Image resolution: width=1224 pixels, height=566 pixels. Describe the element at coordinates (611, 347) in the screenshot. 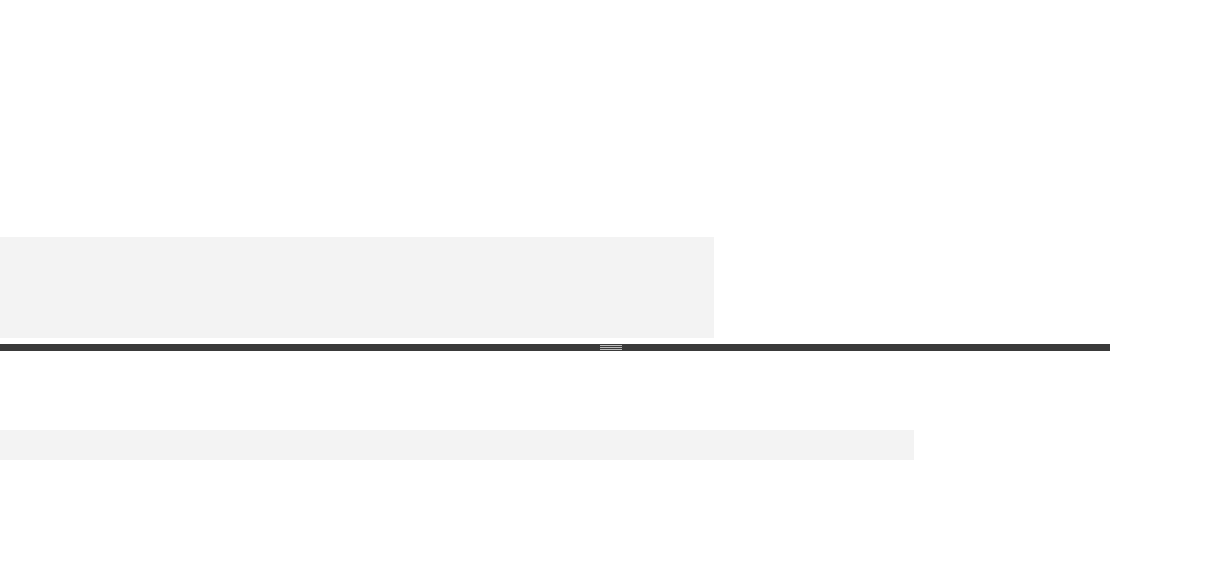

I see `panel-divider-grip` at that location.